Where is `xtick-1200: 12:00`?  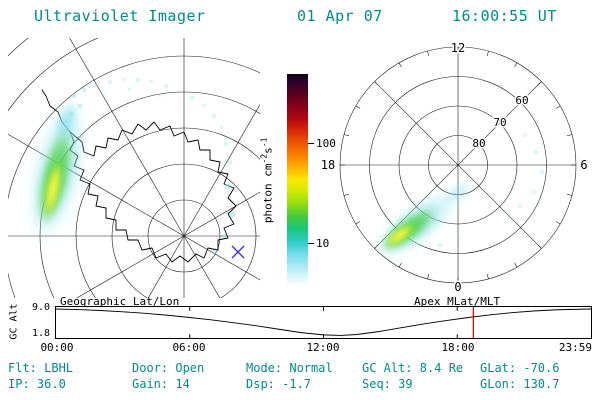
xtick-1200: 12:00 is located at coordinates (323, 347).